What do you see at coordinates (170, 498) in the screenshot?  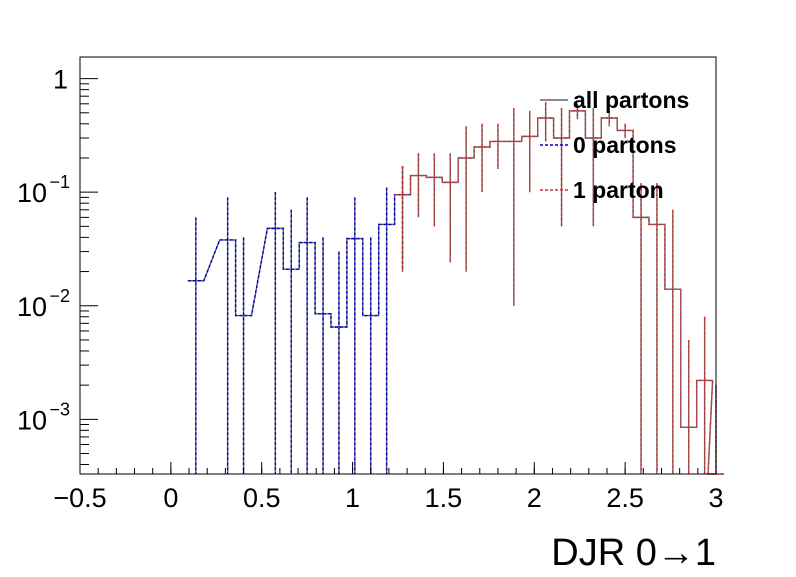 I see `x-tick-label: 0` at bounding box center [170, 498].